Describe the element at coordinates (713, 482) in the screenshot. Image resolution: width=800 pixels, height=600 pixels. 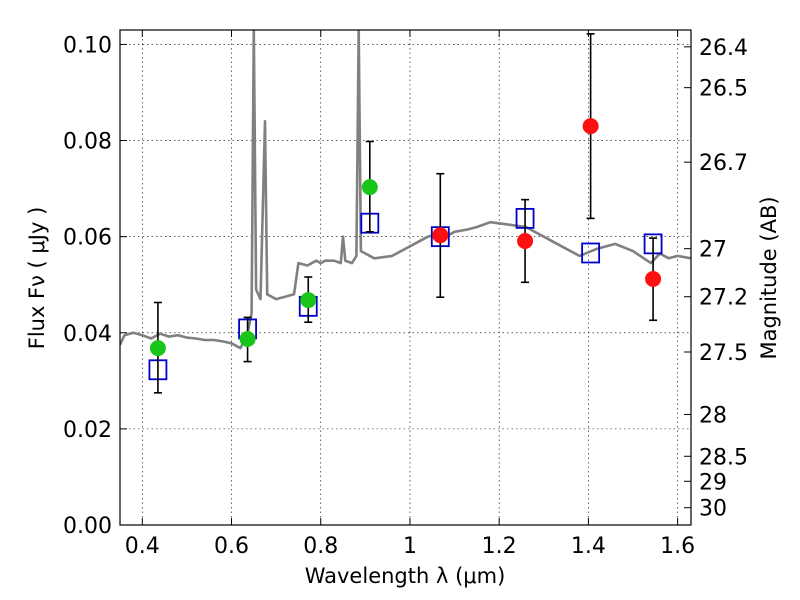
I see `y2-tick-label: 29` at that location.